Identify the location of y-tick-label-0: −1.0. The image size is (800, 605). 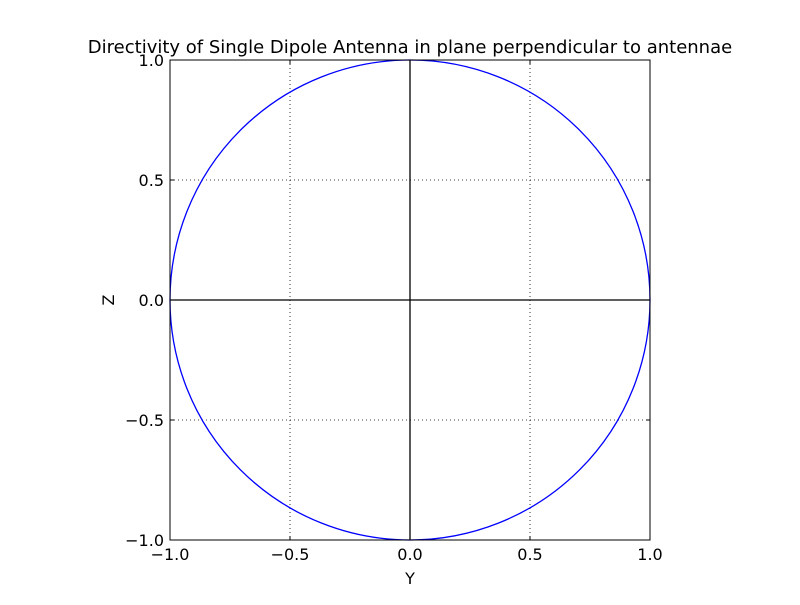
(144, 540).